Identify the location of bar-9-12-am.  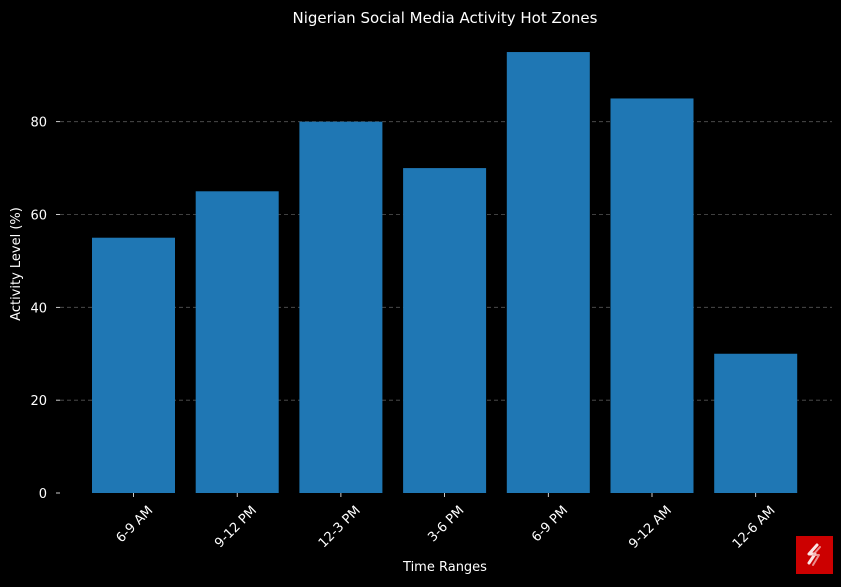
(652, 296).